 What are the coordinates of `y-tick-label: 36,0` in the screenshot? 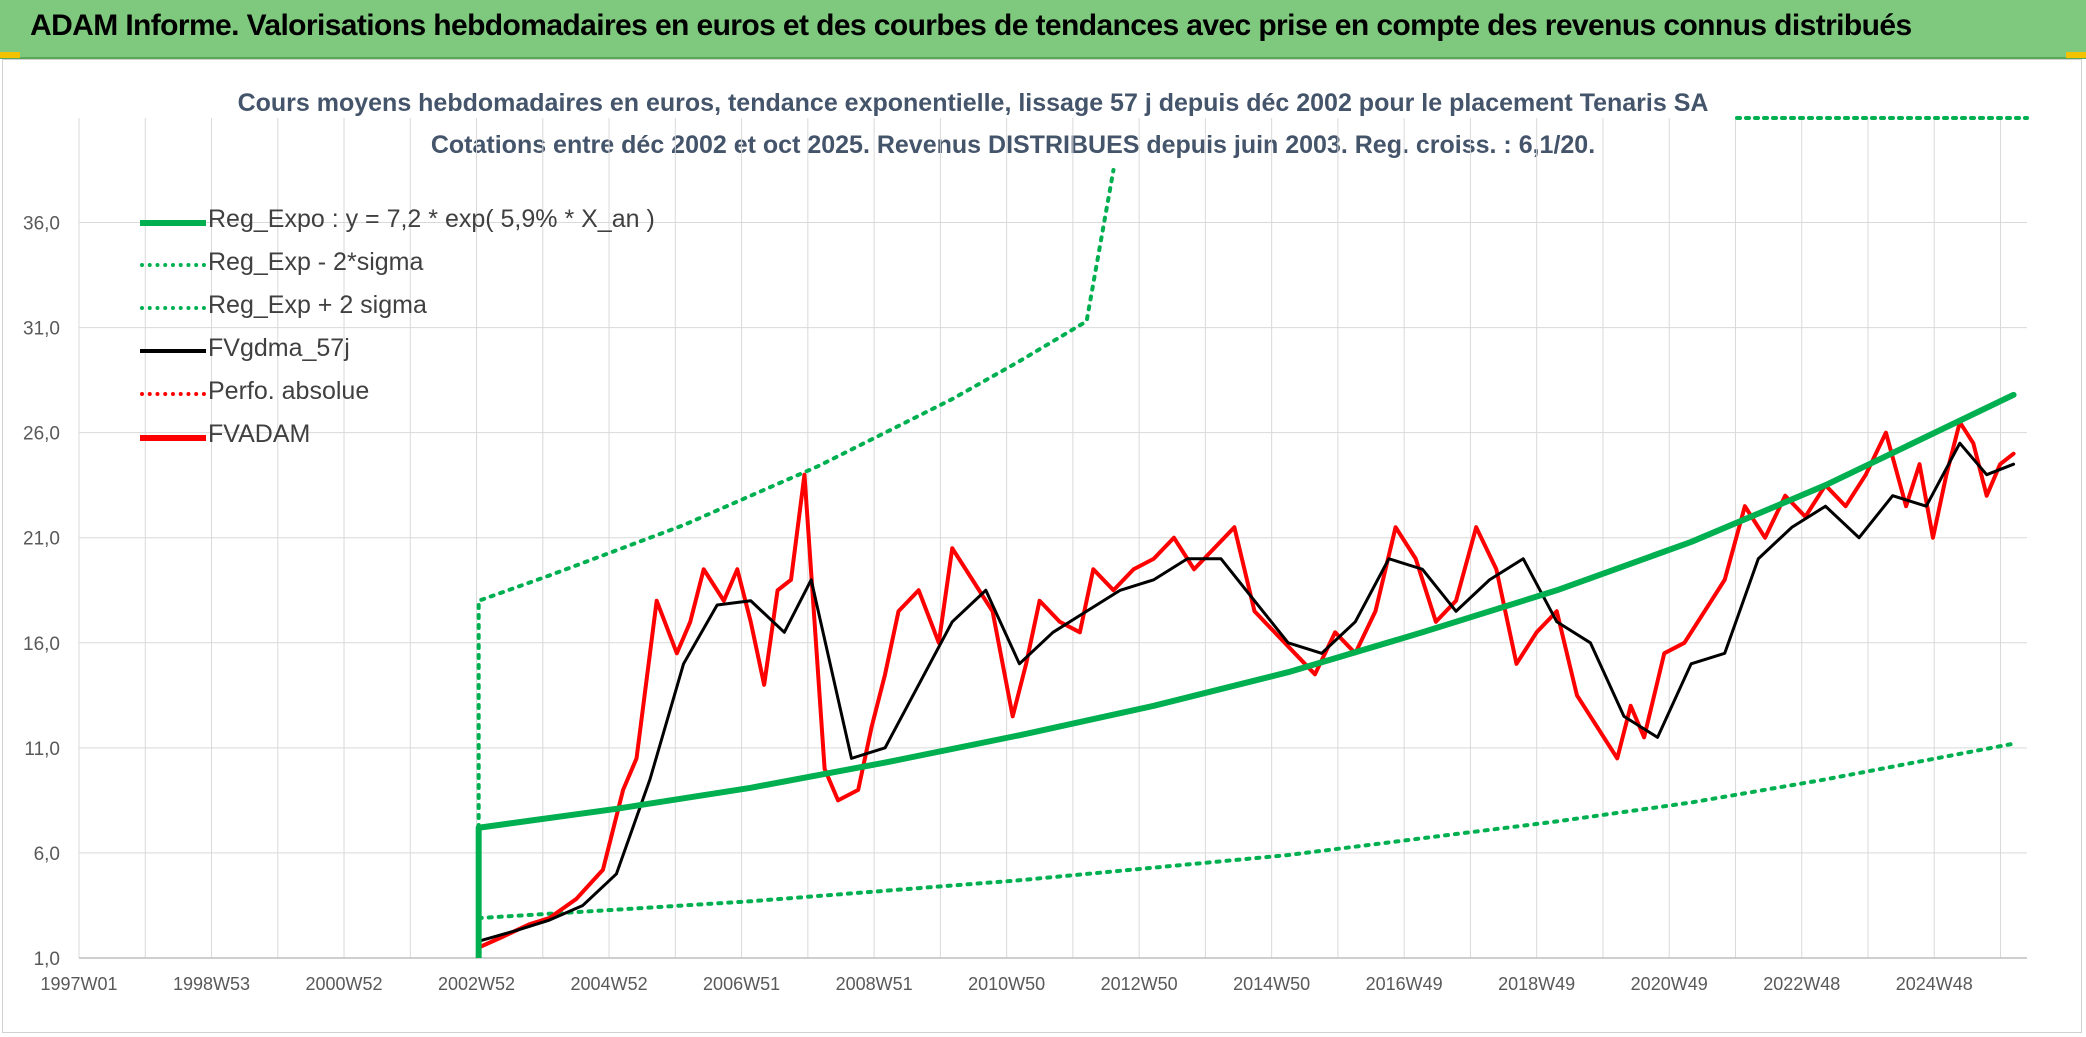 It's located at (41, 224).